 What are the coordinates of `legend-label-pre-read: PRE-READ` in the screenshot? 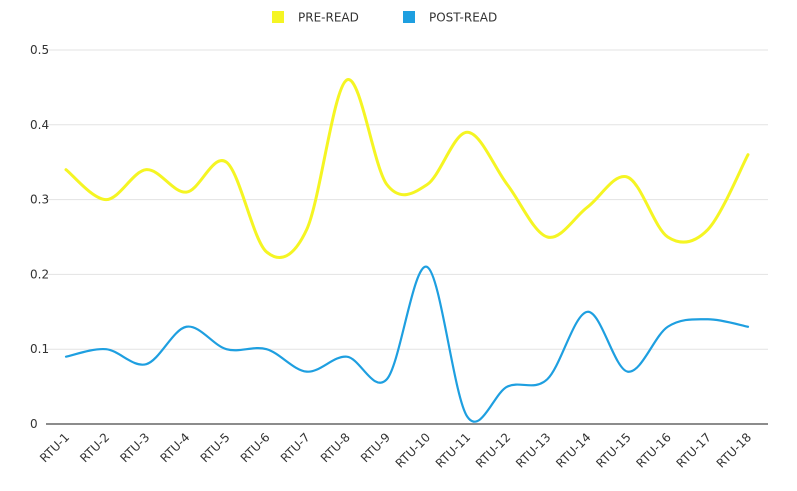 It's located at (328, 18).